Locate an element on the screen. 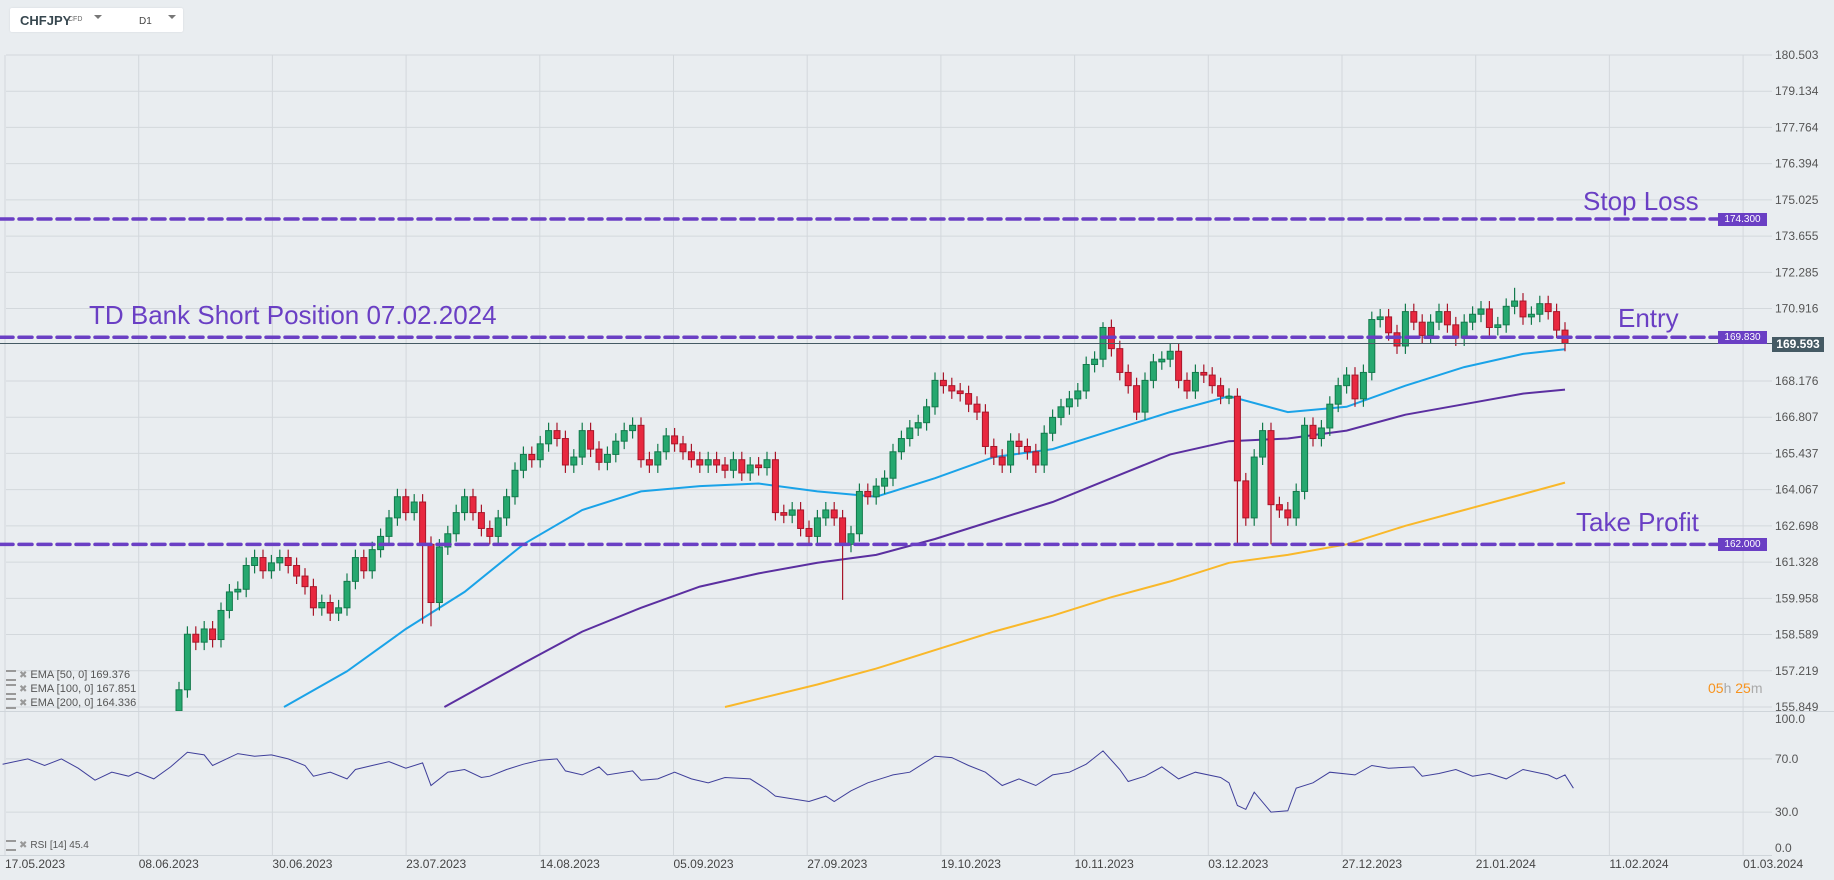 The width and height of the screenshot is (1834, 880). timer-m-unit: m is located at coordinates (1756, 688).